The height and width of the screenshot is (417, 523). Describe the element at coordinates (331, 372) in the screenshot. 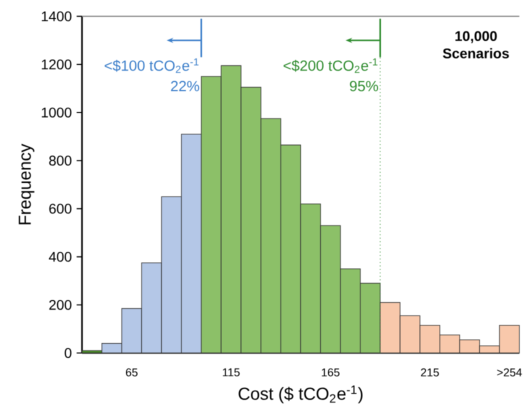

I see `x-tick-label: 165` at that location.